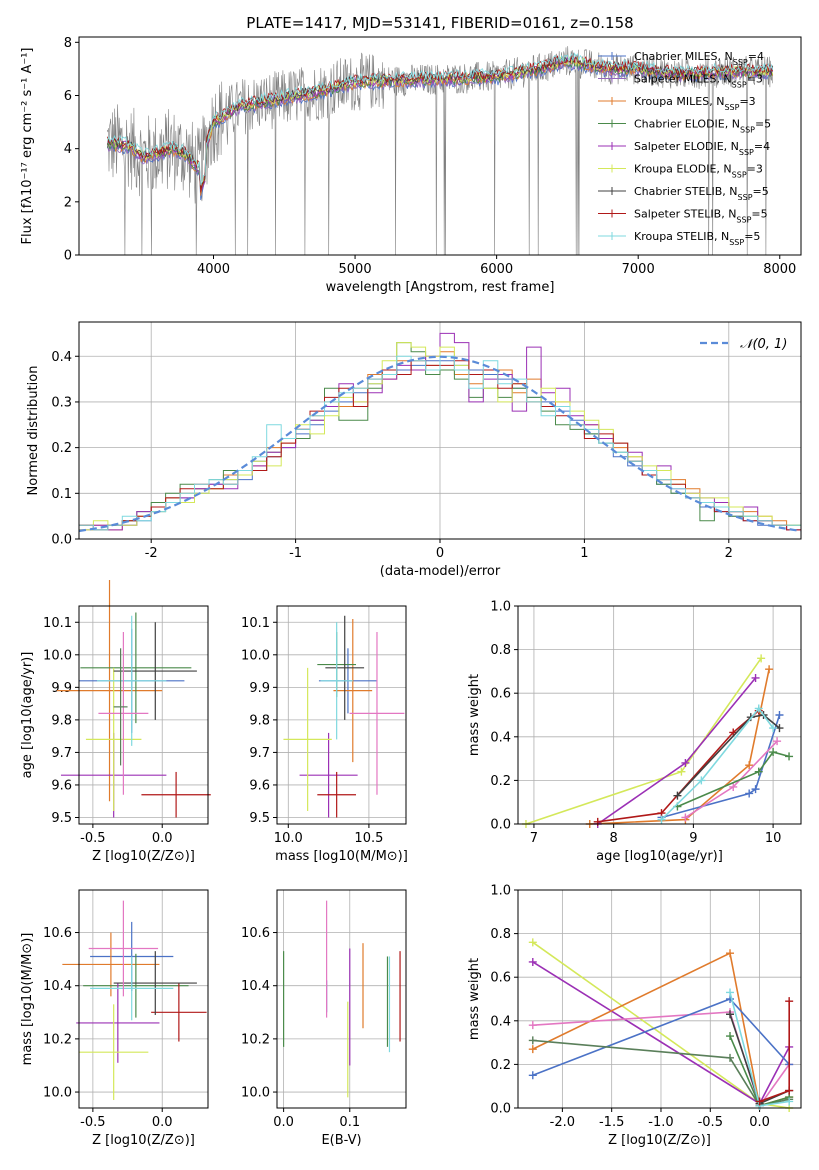 The image size is (819, 1170). What do you see at coordinates (61, 720) in the screenshot?
I see `age-vs-z-ytick-label: 9.8` at bounding box center [61, 720].